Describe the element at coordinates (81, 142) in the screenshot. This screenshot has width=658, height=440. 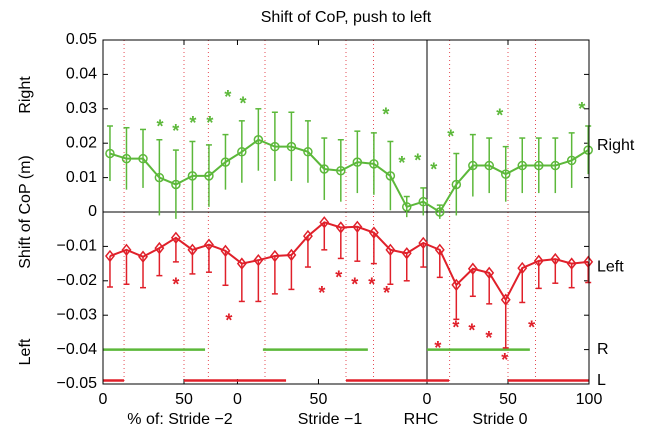
I see `y-tick-label: 0.02` at that location.